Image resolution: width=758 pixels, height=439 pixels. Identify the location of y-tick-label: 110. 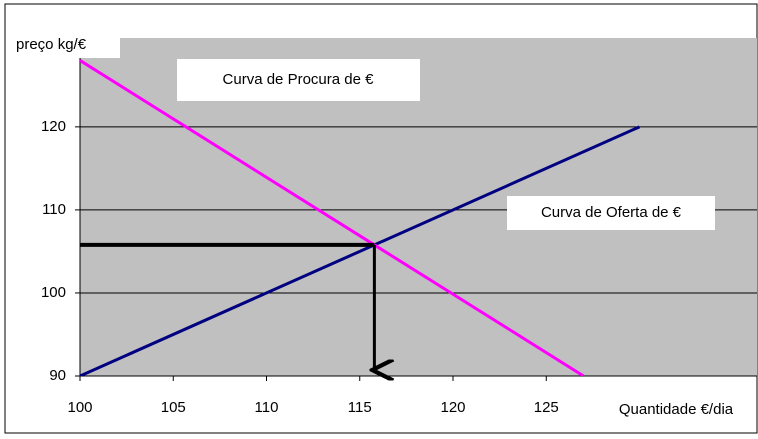
(54, 209).